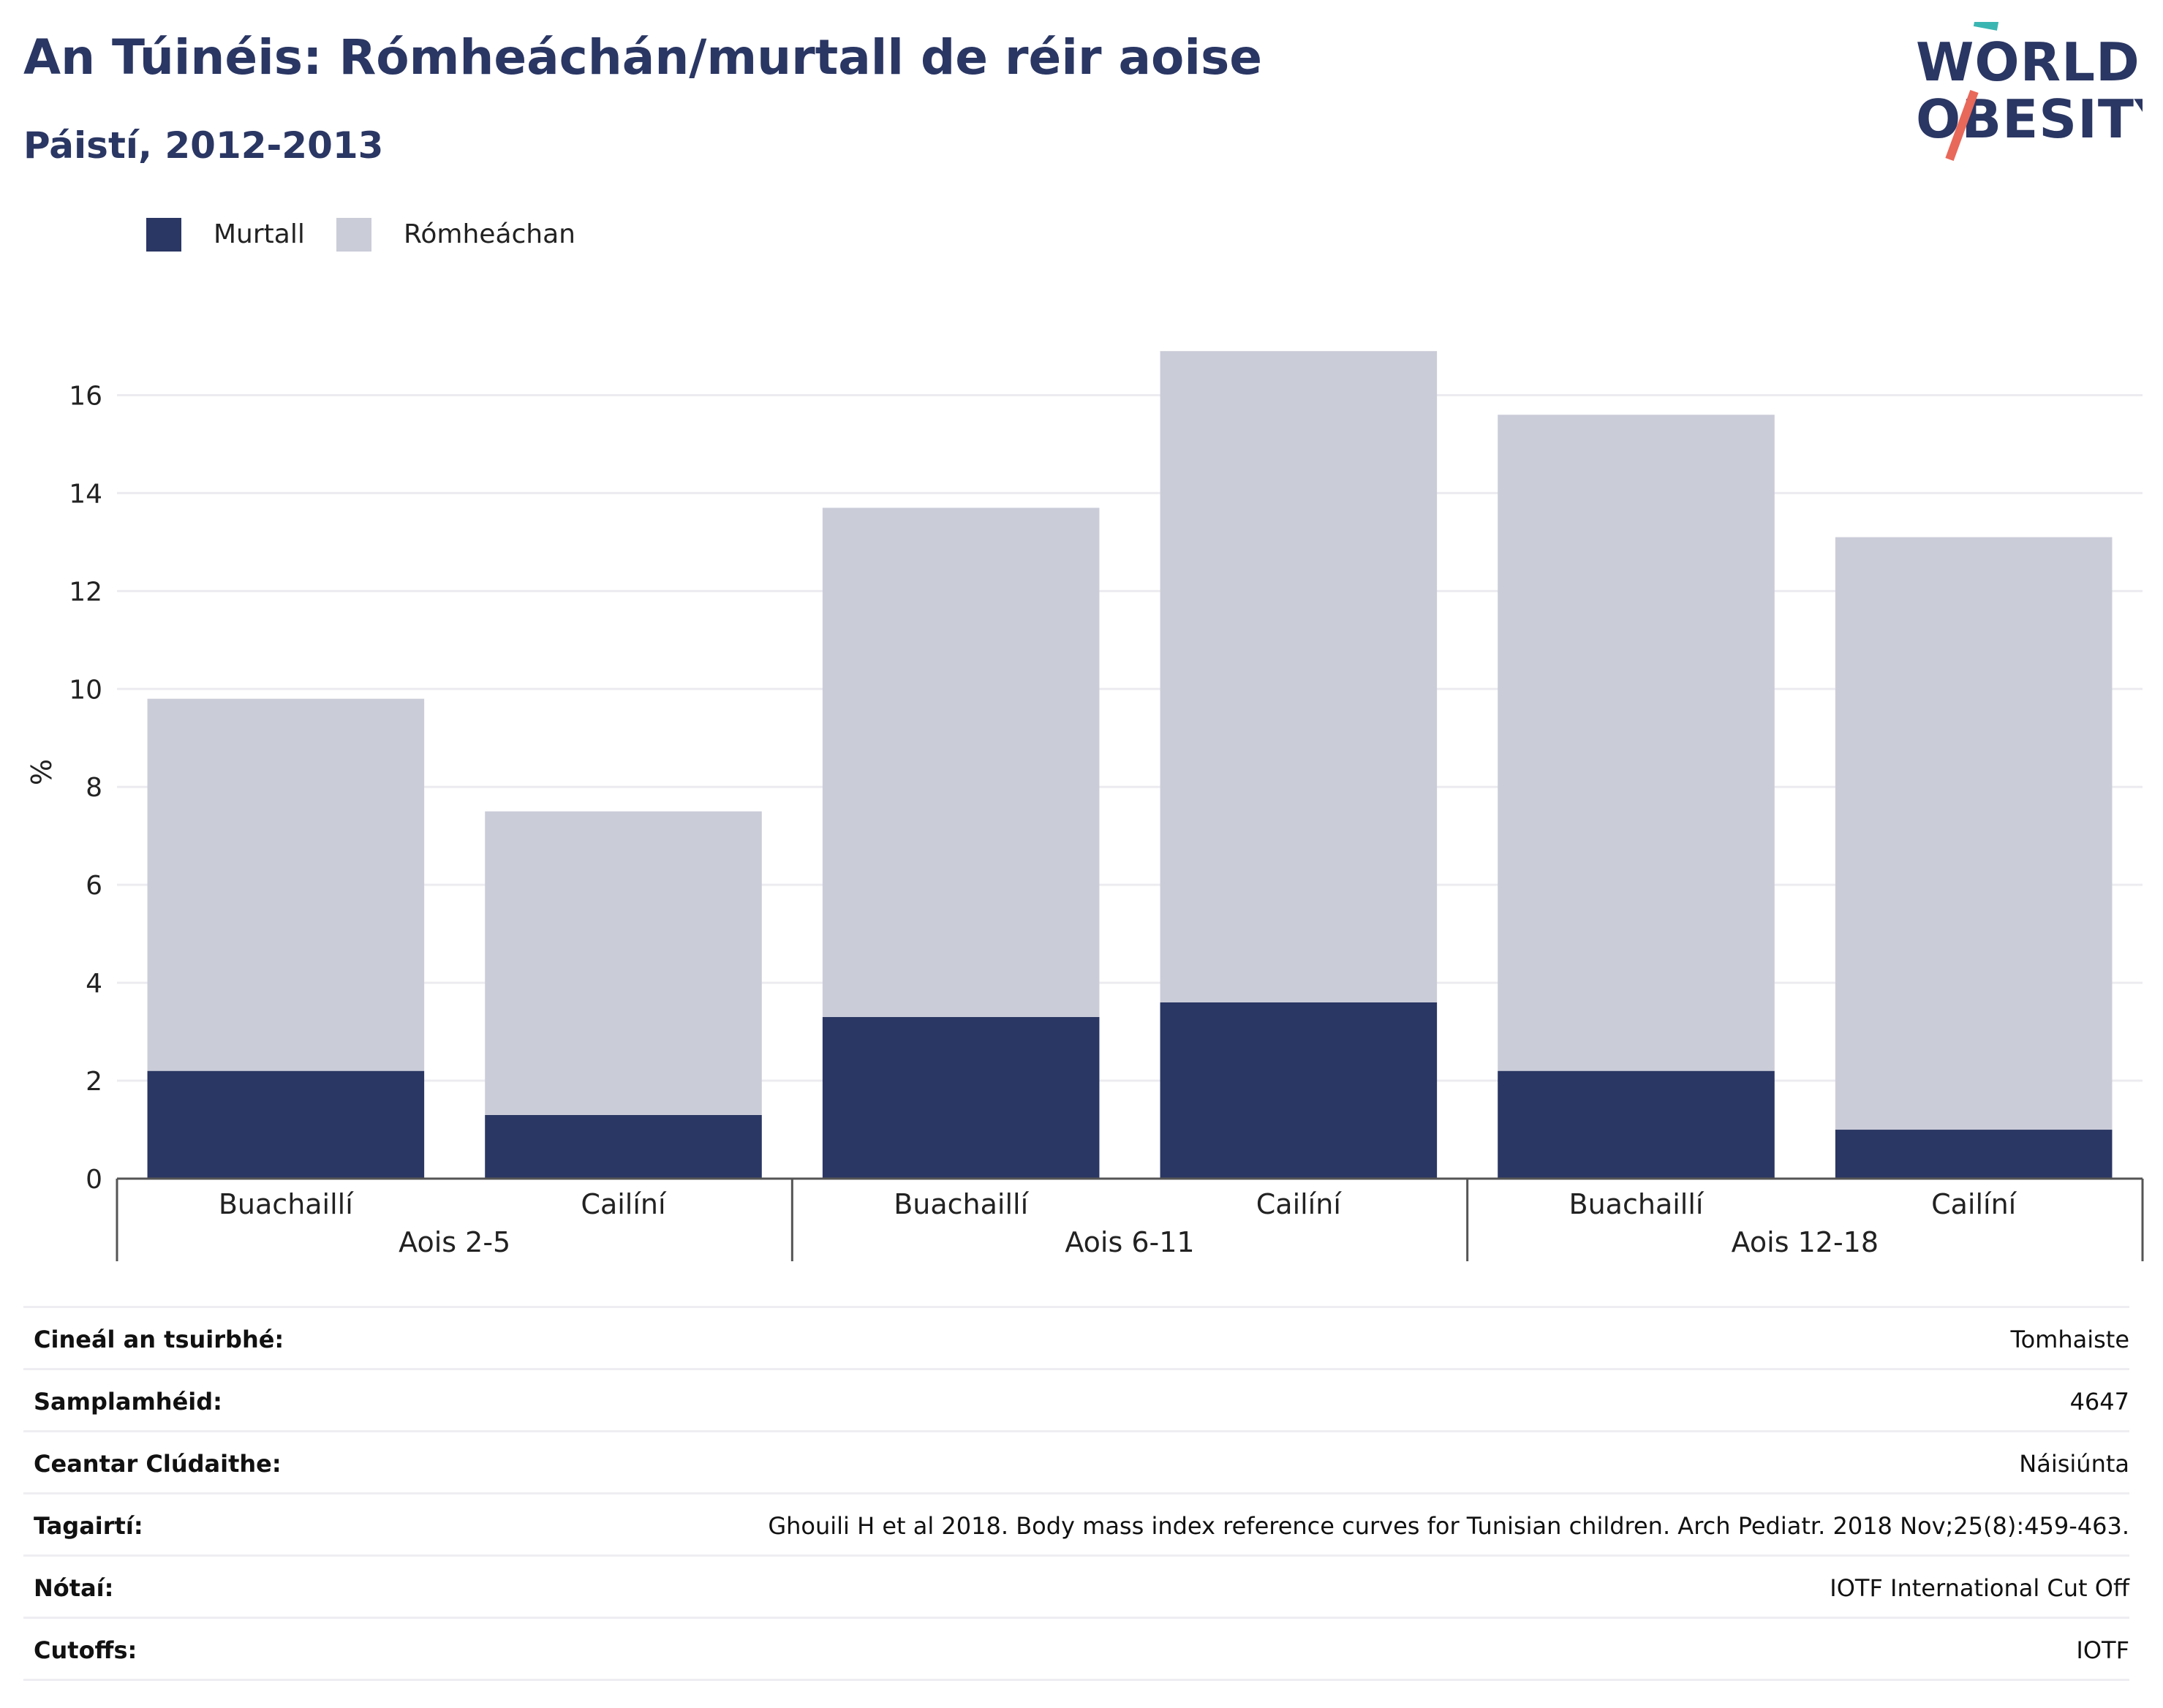  I want to click on legend-swatch-murtall, so click(164, 235).